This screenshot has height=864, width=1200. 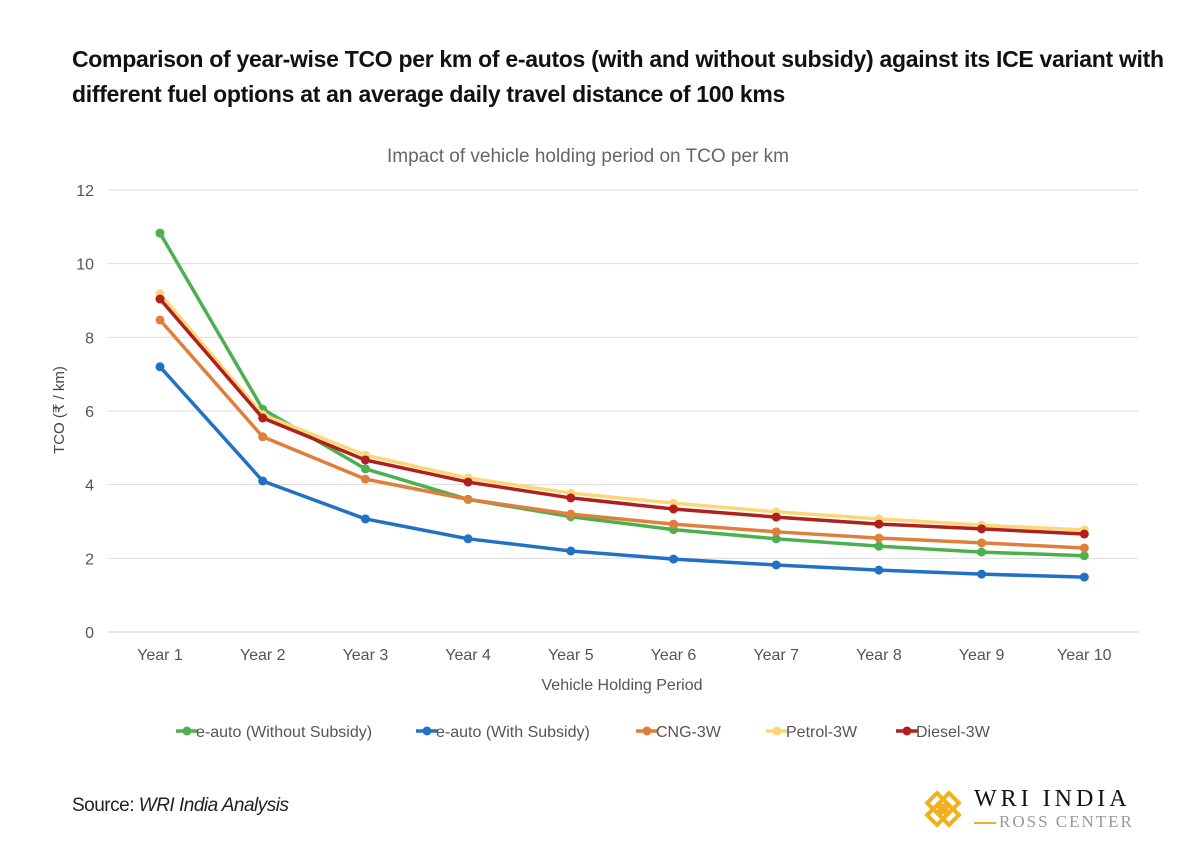 I want to click on x-tick-label: Year 2, so click(x=263, y=655).